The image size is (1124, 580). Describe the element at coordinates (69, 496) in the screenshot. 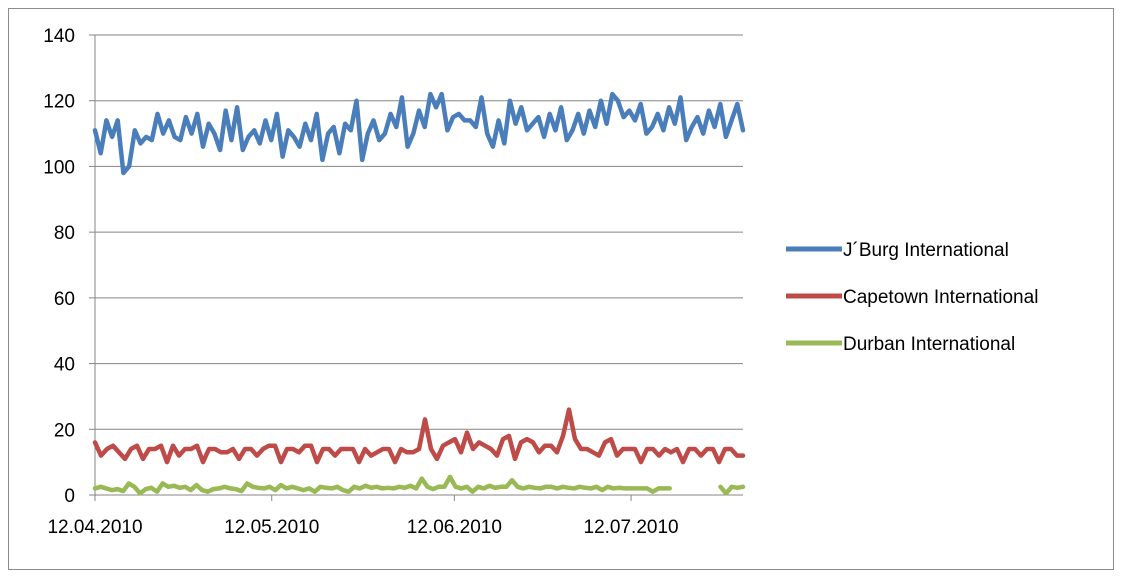

I see `y-tick-label: 0` at that location.